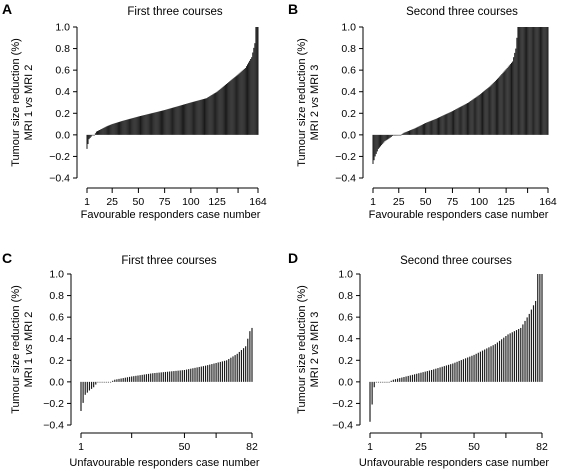  I want to click on x-tick-label: 82, so click(542, 447).